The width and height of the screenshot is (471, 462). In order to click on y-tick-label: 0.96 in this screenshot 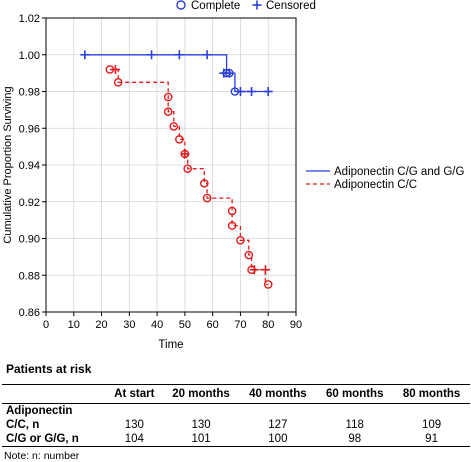, I will do `click(29, 129)`.